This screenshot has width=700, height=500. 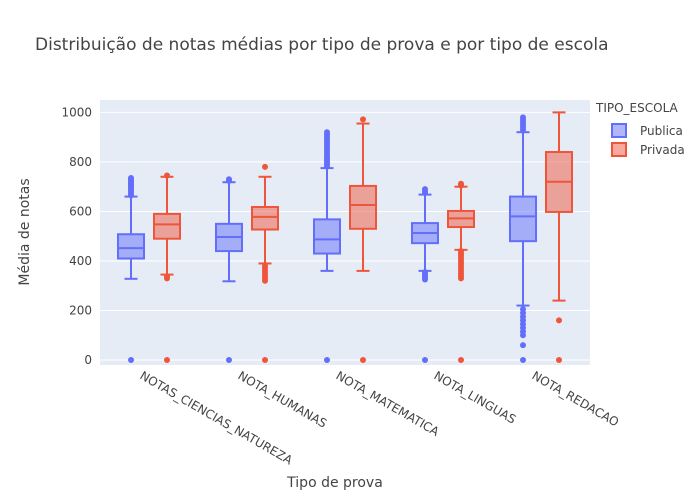 What do you see at coordinates (283, 399) in the screenshot?
I see `x-tick-label: NOTA_HUMANAS` at bounding box center [283, 399].